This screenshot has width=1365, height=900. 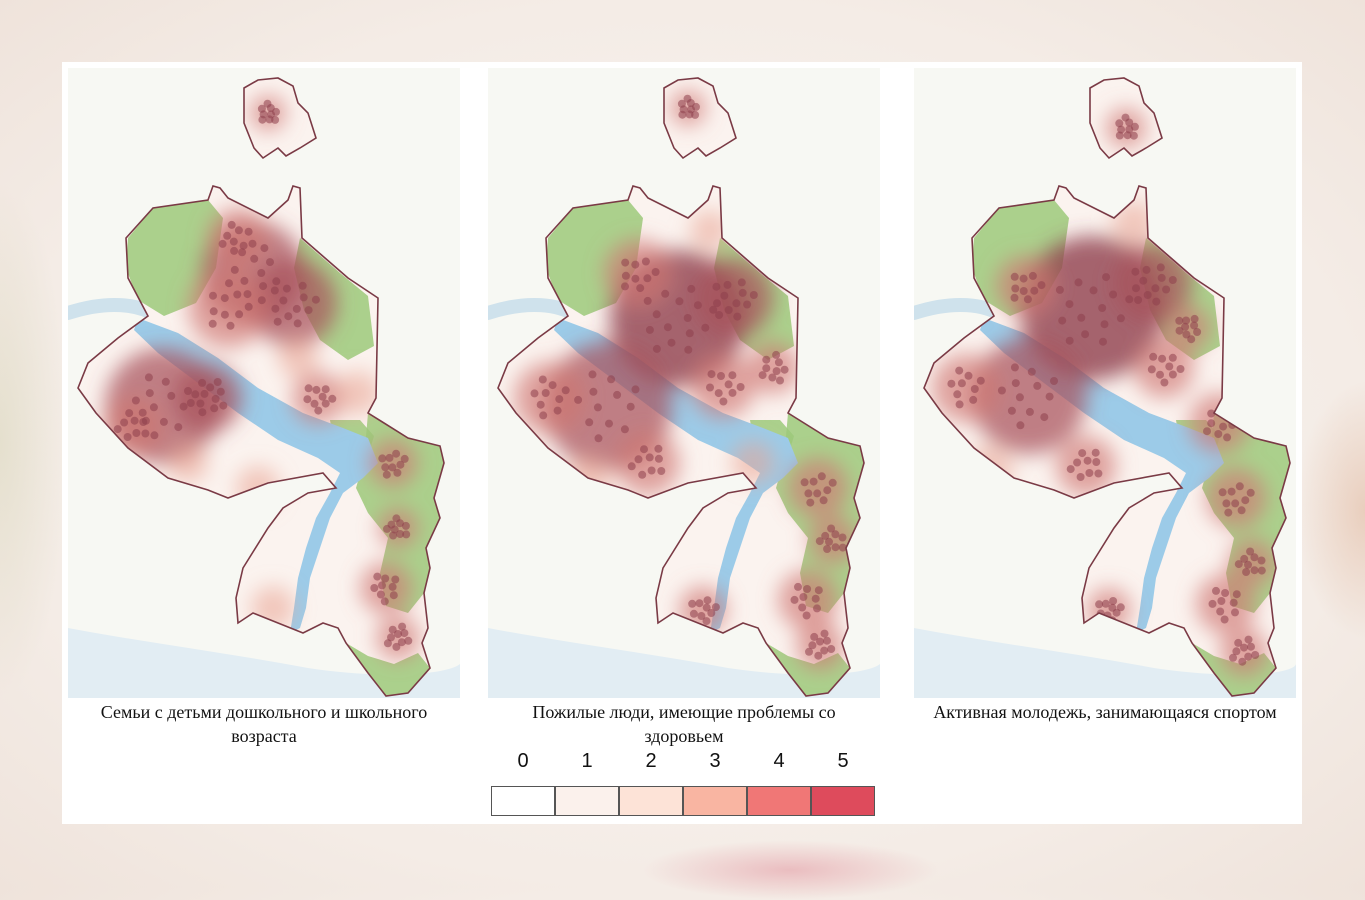 I want to click on park-area, so click(x=808, y=669).